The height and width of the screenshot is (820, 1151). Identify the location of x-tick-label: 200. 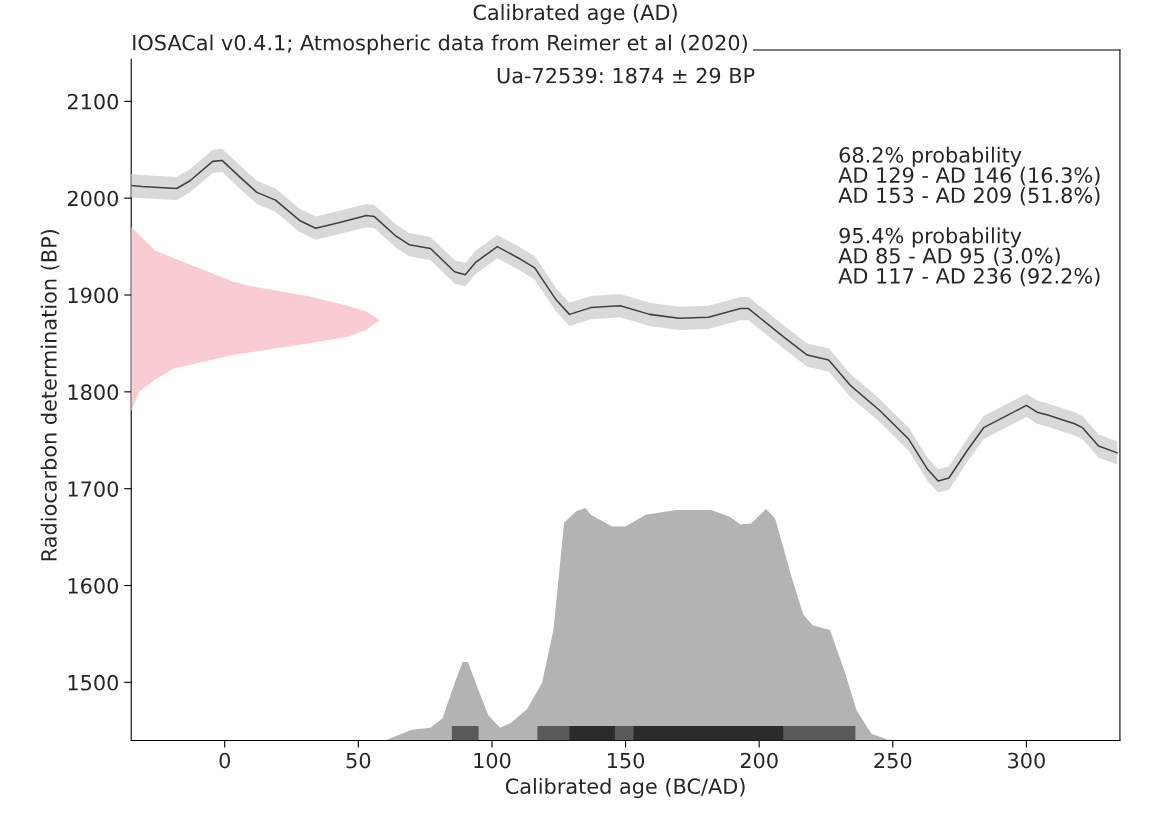
(759, 760).